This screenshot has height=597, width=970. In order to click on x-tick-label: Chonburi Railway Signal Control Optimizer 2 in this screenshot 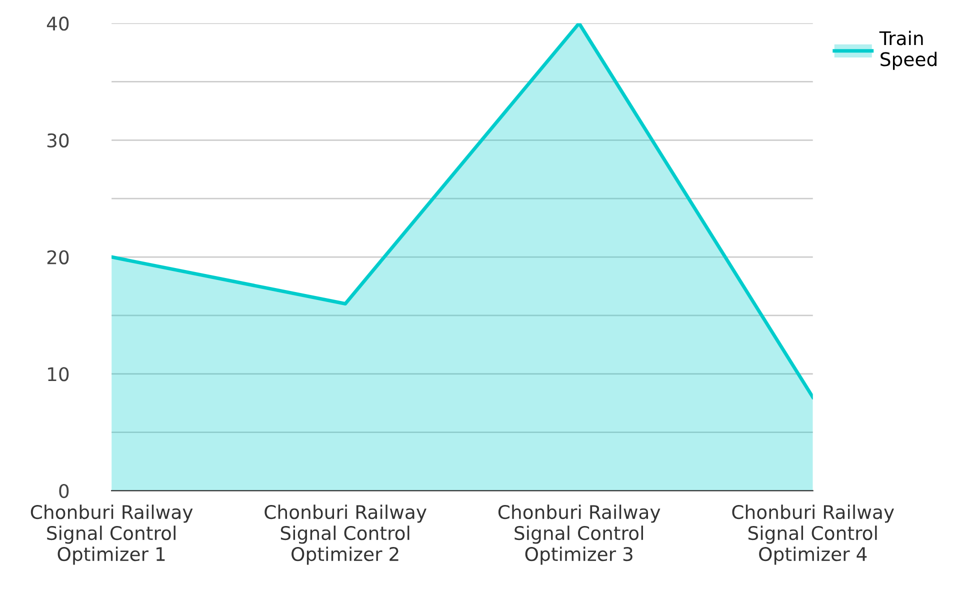, I will do `click(345, 534)`.